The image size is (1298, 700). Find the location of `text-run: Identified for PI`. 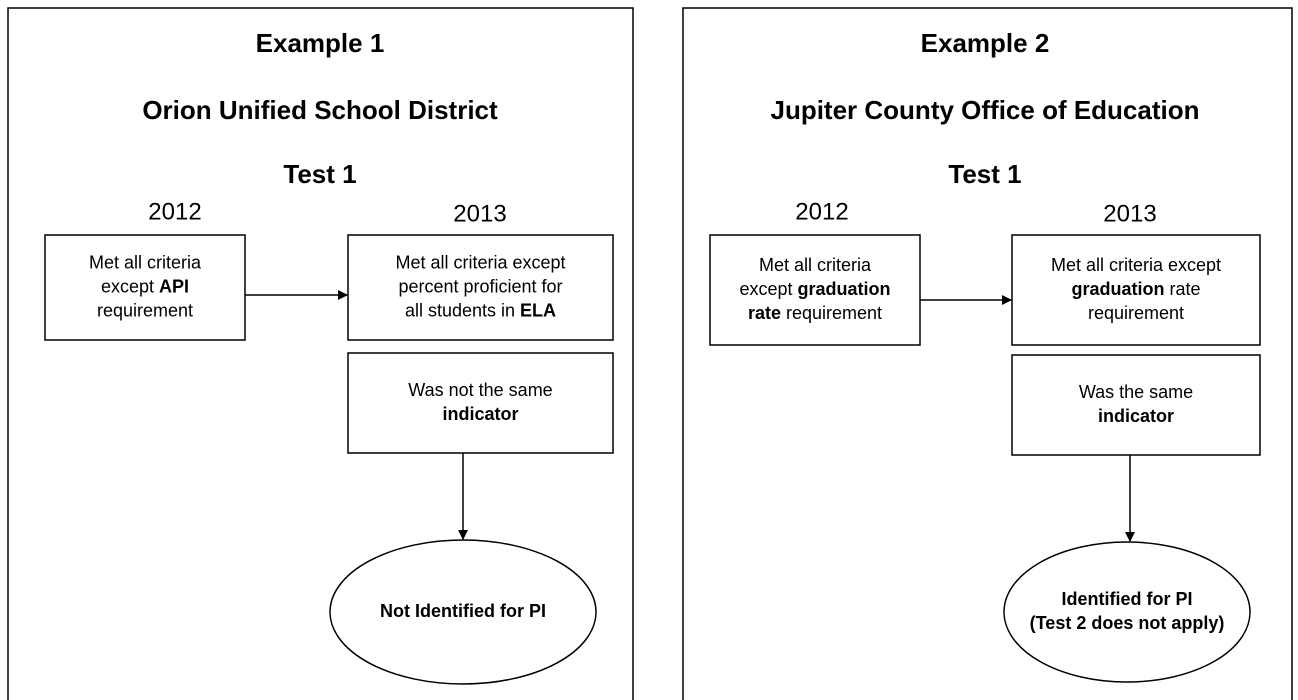

text-run: Identified for PI is located at coordinates (1126, 599).